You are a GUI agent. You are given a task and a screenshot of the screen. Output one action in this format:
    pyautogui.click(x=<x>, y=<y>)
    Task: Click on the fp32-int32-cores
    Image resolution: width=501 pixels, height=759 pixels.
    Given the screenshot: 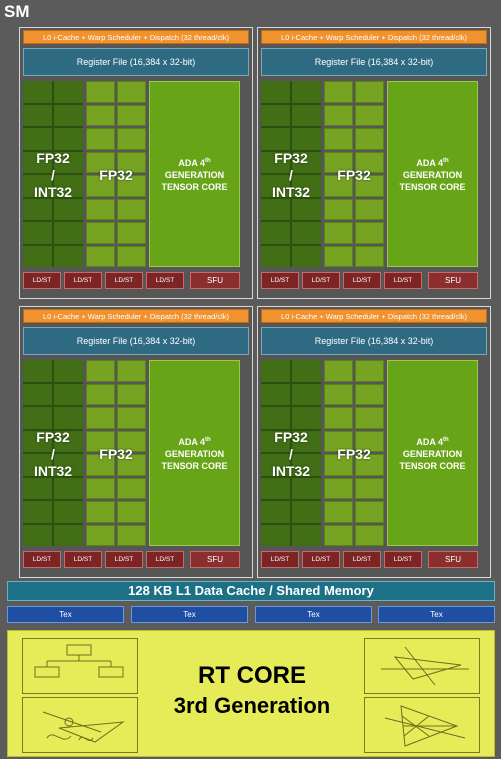 What is the action you would take?
    pyautogui.click(x=291, y=453)
    